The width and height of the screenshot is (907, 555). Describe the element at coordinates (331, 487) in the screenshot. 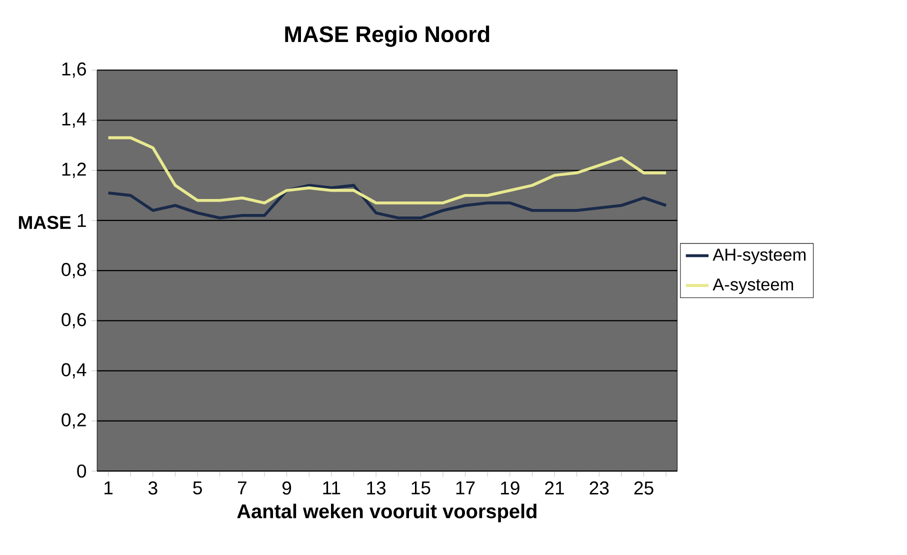

I see `x-tick-label: 11` at that location.